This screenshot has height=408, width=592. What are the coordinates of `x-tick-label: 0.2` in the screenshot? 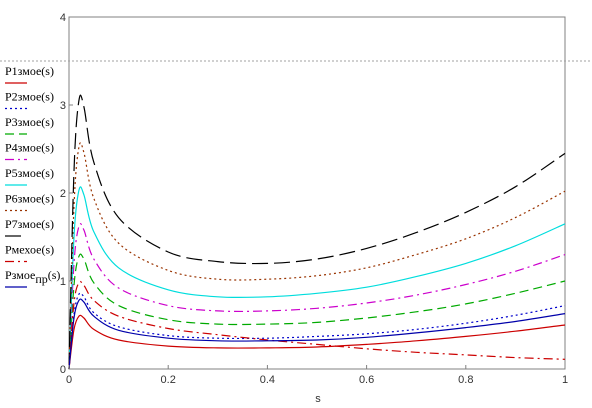 It's located at (168, 380).